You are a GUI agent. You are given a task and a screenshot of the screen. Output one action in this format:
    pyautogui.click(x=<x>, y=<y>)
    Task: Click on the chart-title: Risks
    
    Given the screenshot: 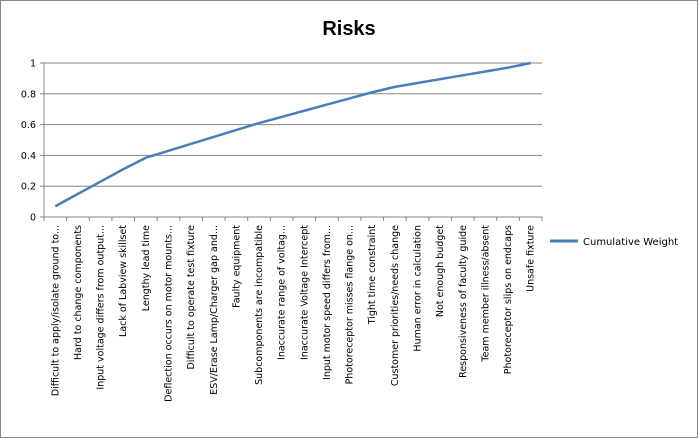 What is the action you would take?
    pyautogui.click(x=348, y=29)
    